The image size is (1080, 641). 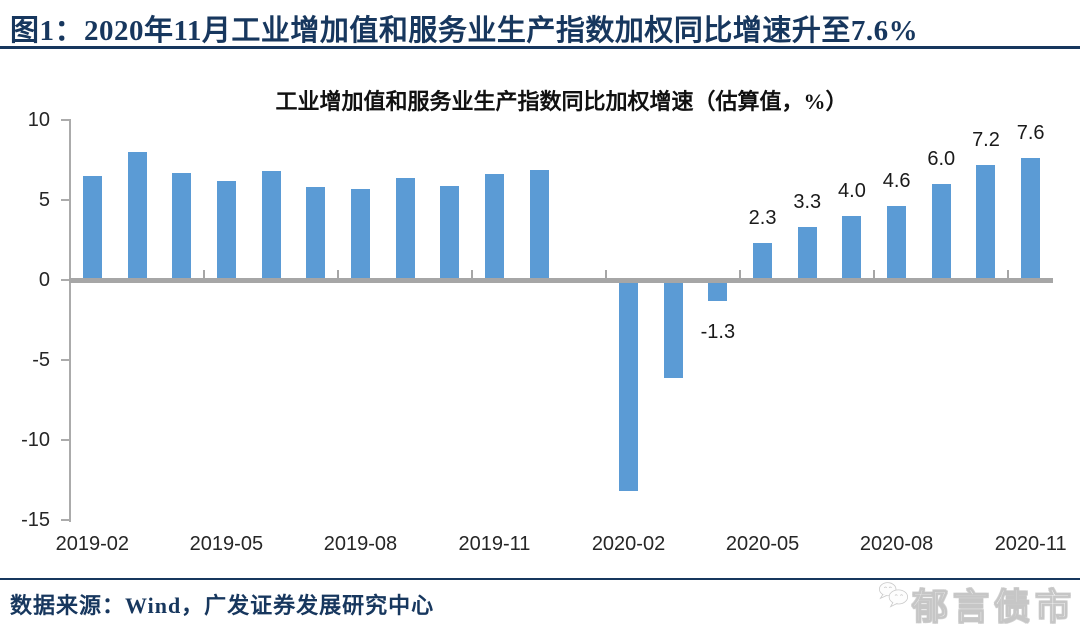 I want to click on watermark: 郁言债市, so click(x=976, y=598).